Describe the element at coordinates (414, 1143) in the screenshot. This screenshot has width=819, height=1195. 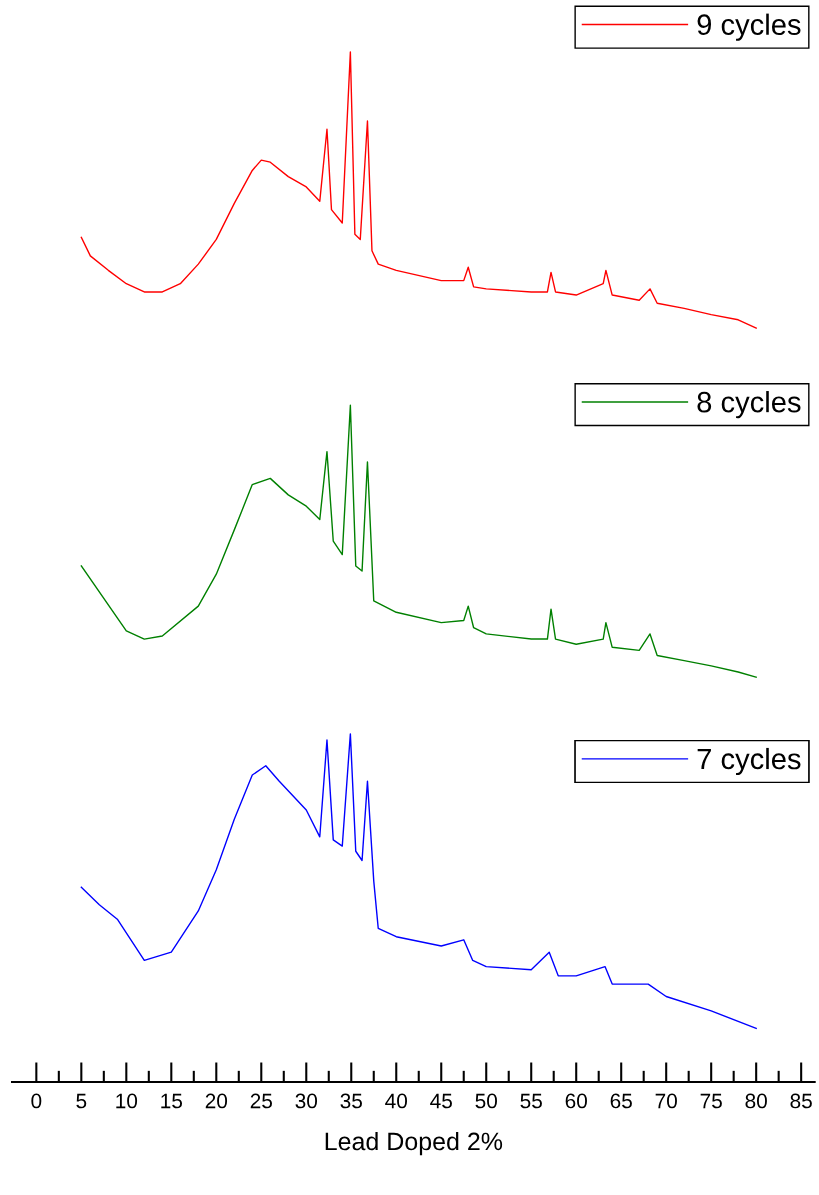
I see `x-axis-title: Lead Doped 2%` at that location.